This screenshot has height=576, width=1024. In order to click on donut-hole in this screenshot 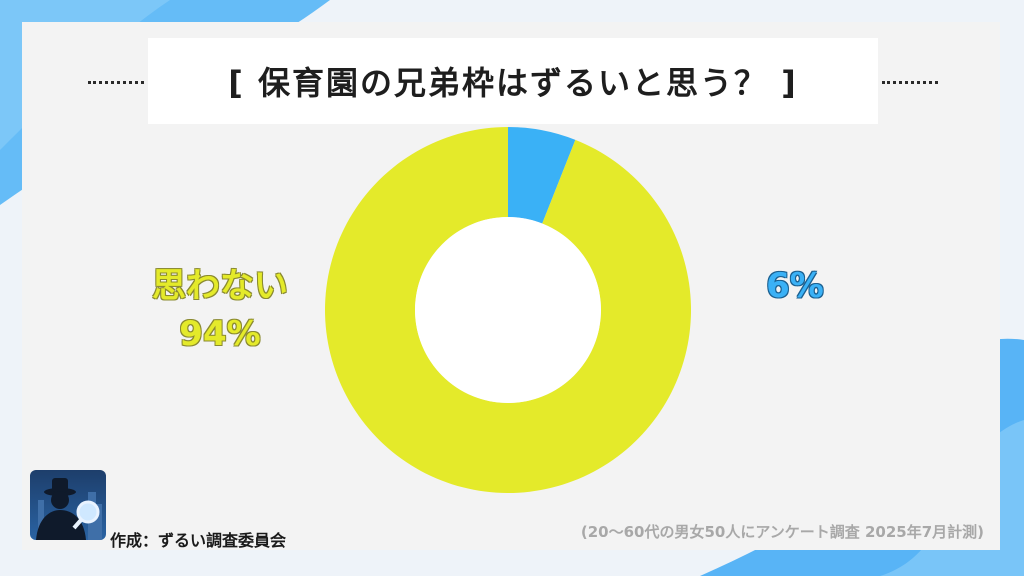, I will do `click(508, 310)`.